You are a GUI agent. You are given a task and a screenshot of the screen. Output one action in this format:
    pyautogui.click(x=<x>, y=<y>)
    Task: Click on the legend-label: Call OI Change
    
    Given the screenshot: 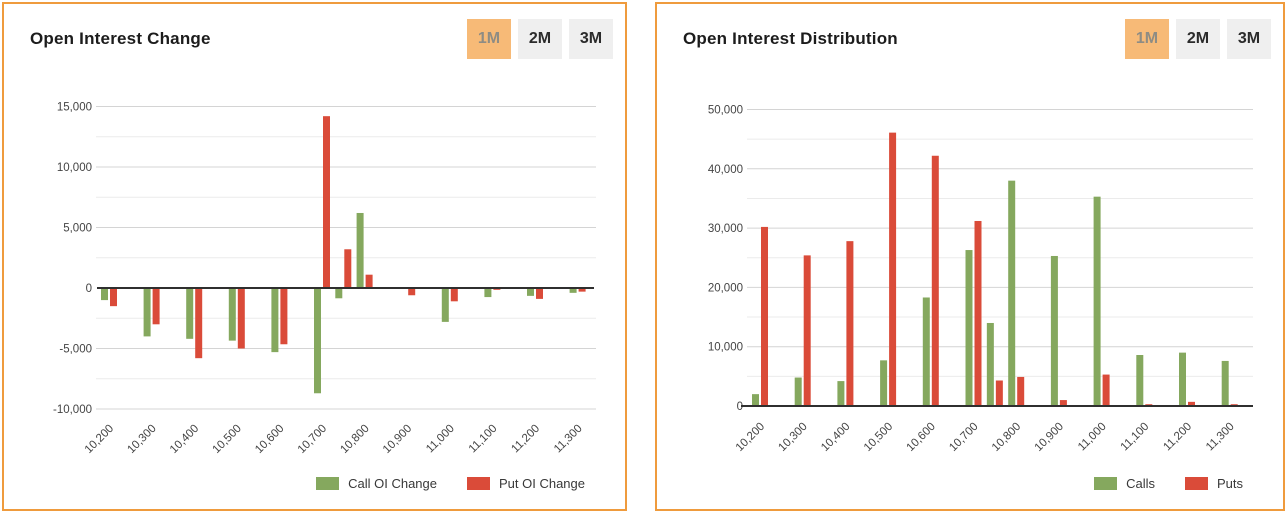 What is the action you would take?
    pyautogui.click(x=392, y=483)
    